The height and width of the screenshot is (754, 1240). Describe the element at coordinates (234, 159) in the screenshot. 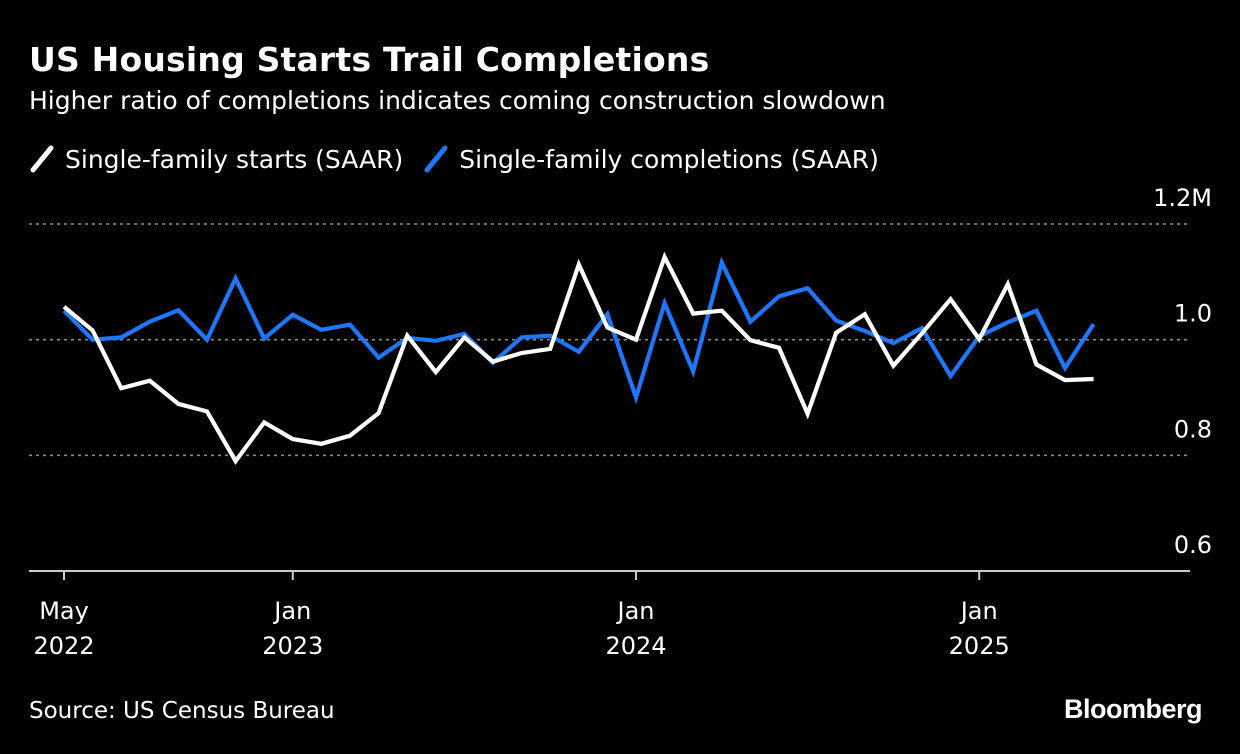

I see `legend-label-starts: Single-family starts (SAAR)` at that location.